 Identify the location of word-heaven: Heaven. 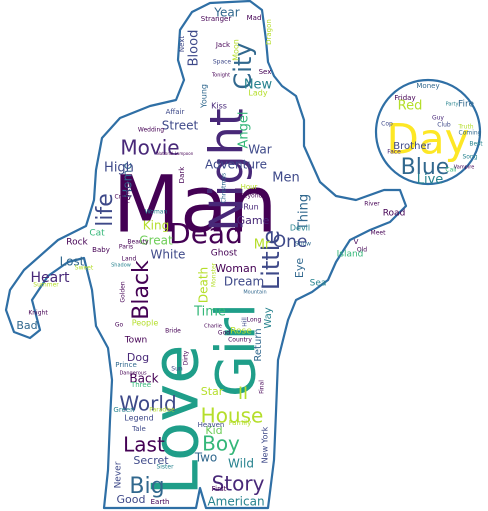
(211, 425).